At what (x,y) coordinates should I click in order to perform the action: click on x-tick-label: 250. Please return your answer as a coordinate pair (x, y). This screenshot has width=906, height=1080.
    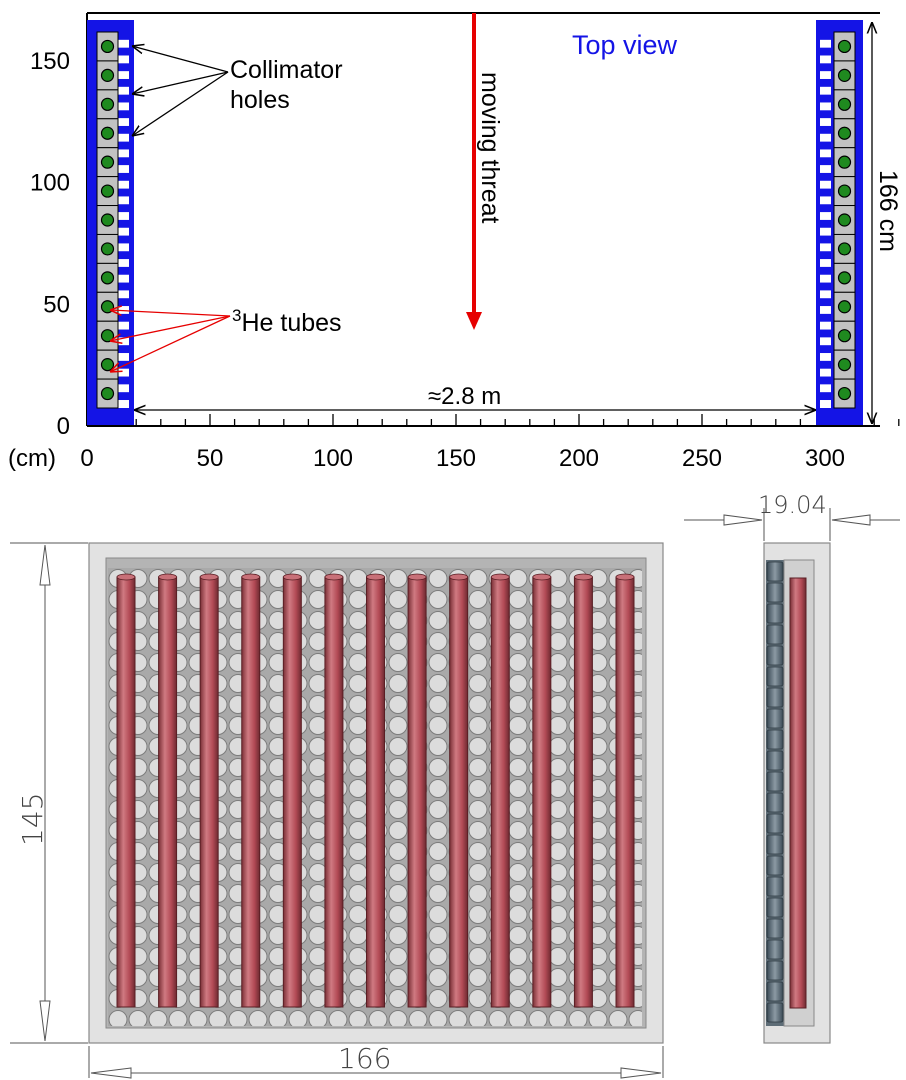
    Looking at the image, I should click on (702, 458).